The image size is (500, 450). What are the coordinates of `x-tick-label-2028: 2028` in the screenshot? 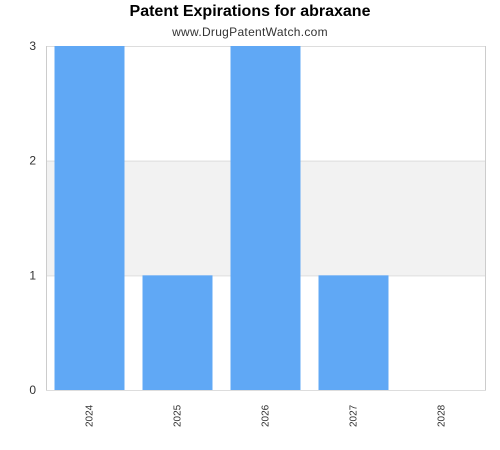 It's located at (442, 415).